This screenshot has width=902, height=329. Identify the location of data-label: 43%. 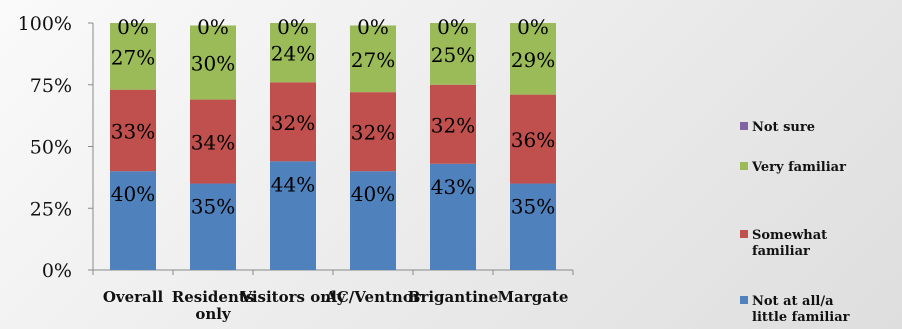
(453, 187).